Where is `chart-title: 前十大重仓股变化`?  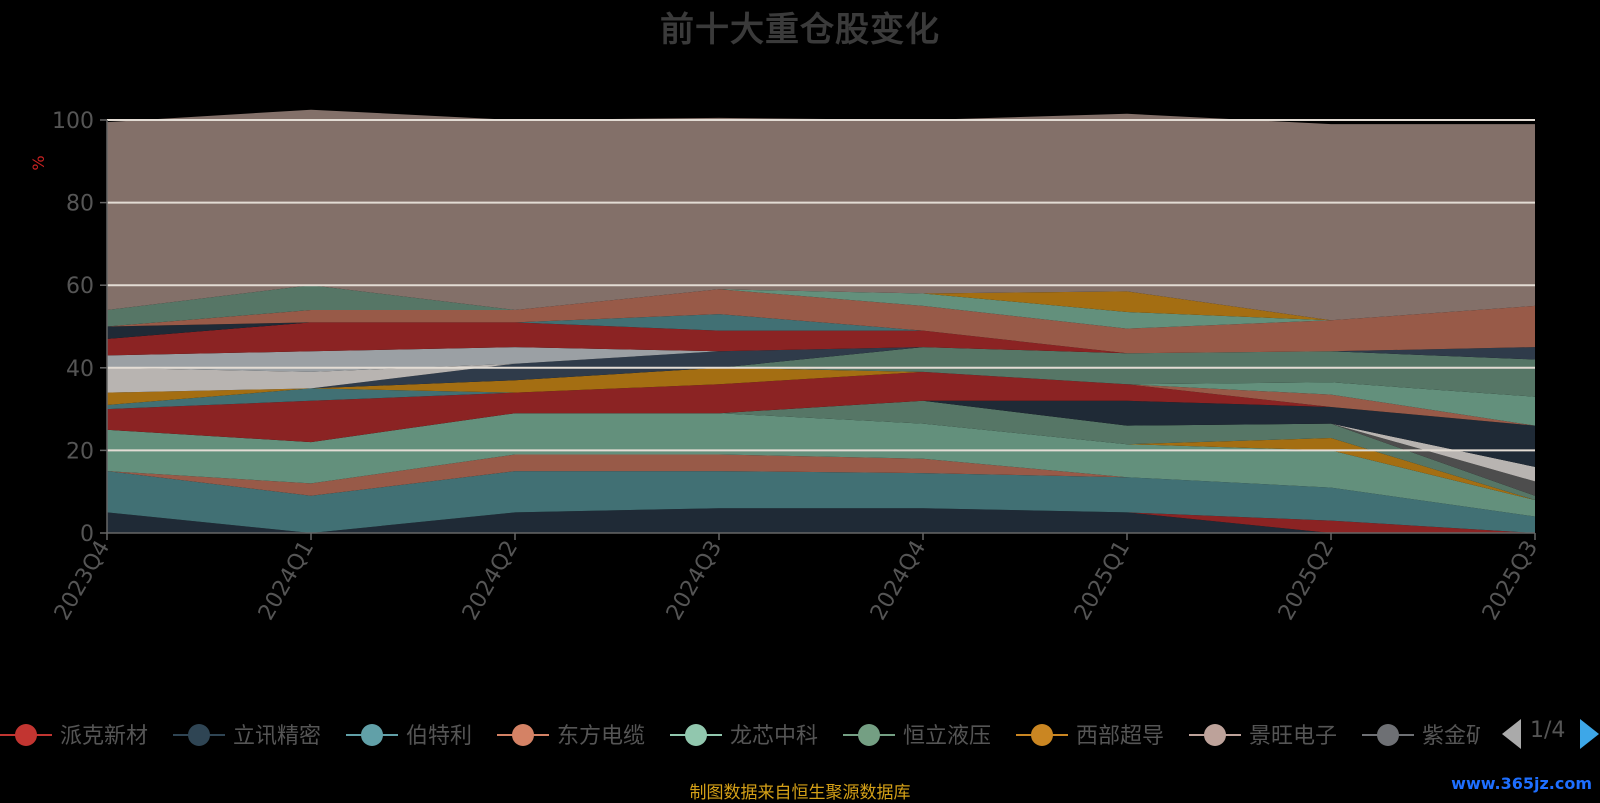
chart-title: 前十大重仓股变化 is located at coordinates (800, 30).